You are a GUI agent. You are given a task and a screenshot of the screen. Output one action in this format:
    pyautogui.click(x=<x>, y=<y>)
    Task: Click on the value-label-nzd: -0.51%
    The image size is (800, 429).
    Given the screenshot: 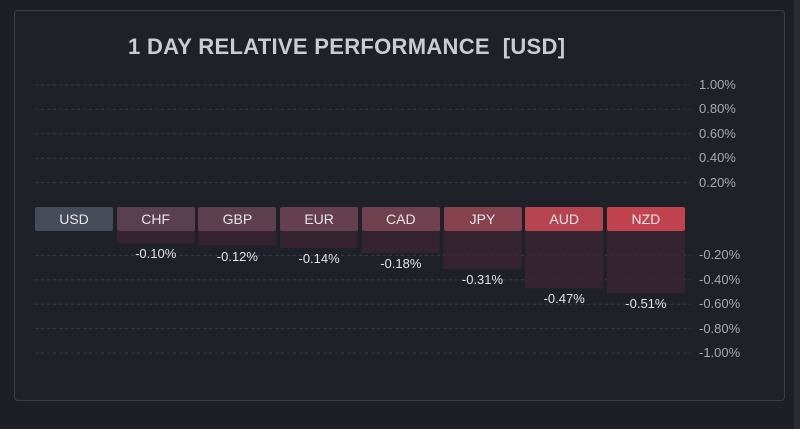 What is the action you would take?
    pyautogui.click(x=646, y=304)
    